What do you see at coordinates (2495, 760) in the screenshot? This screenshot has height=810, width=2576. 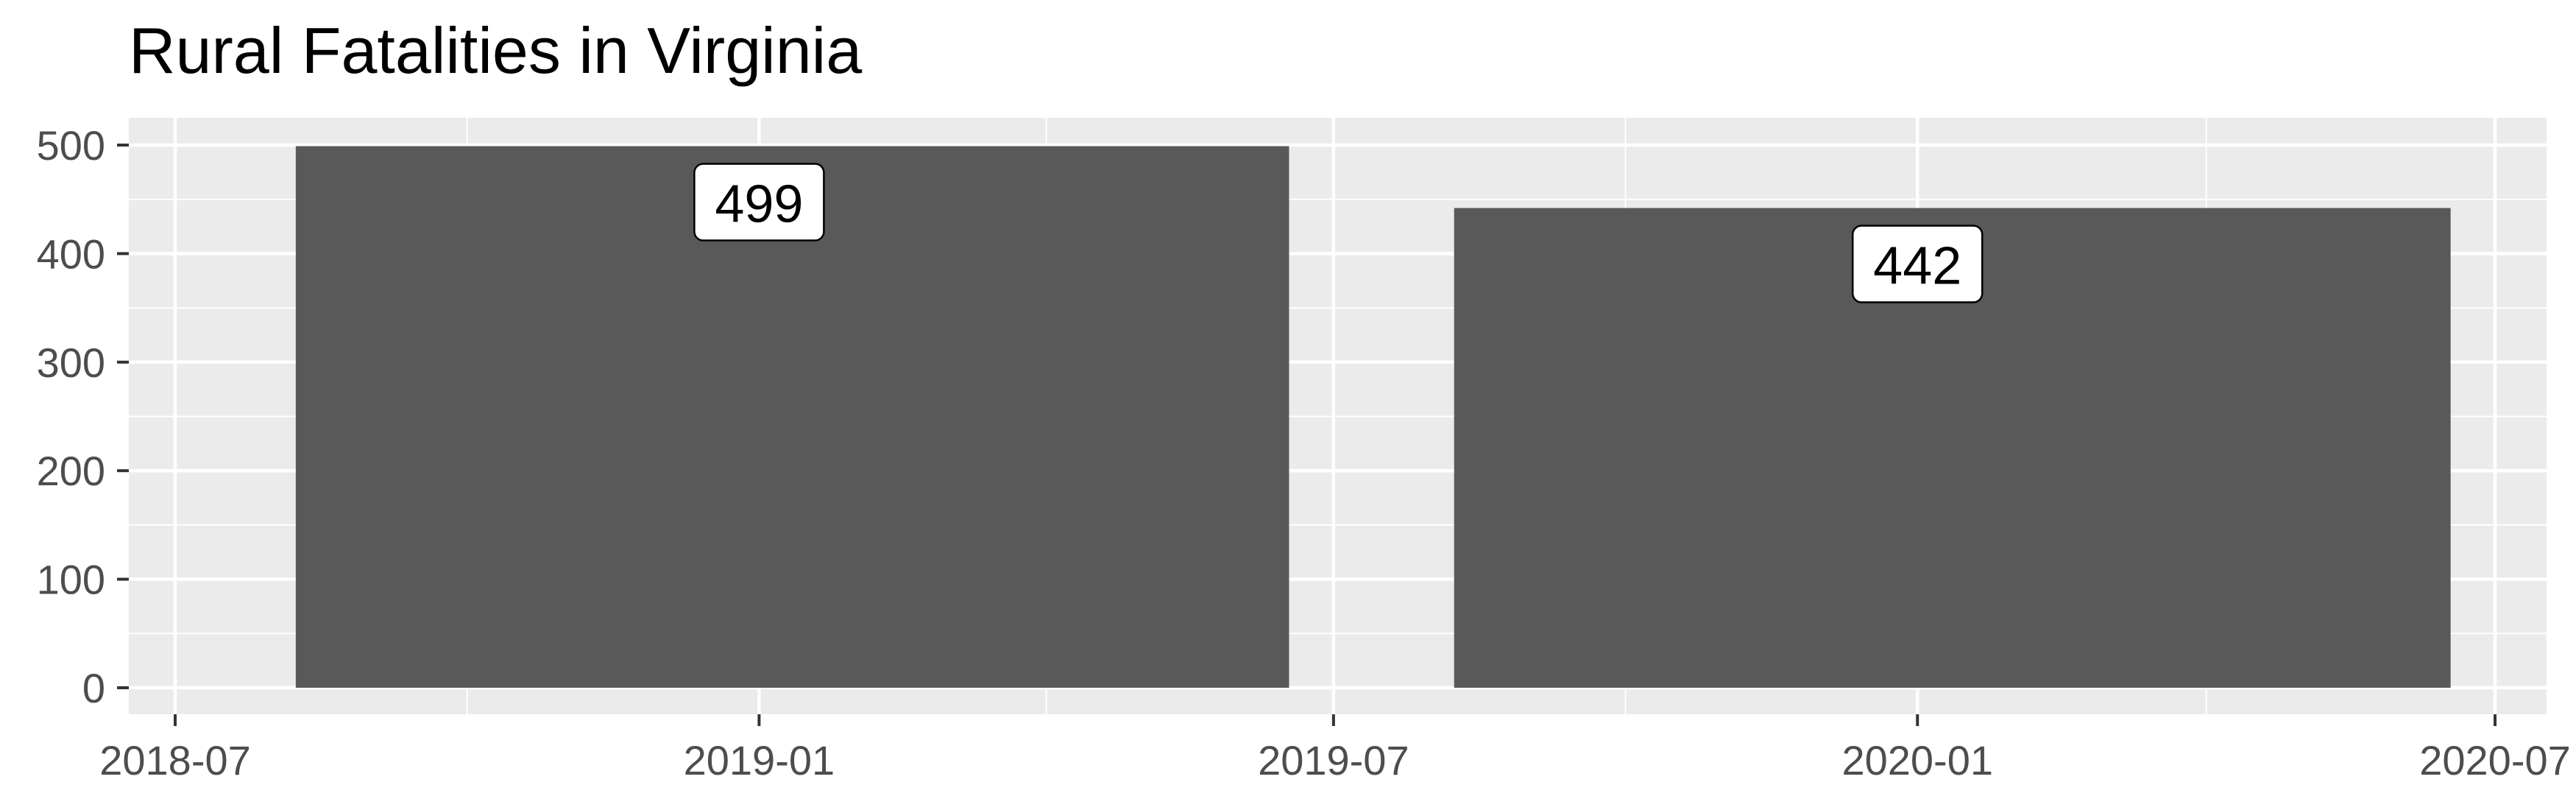 I see `x-tick-label: 2020-07` at bounding box center [2495, 760].